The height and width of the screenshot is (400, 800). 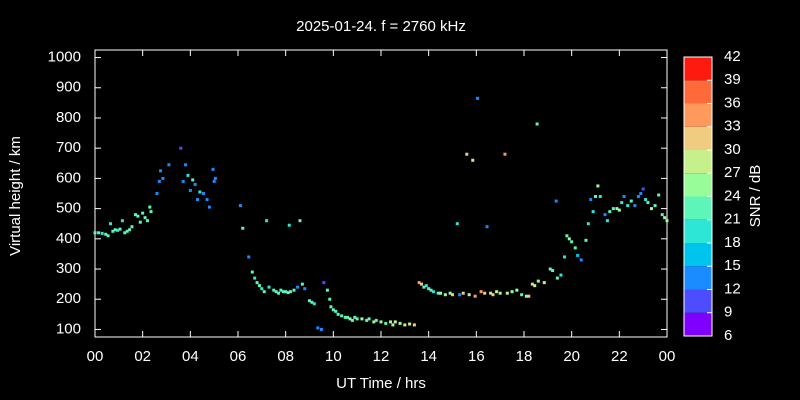 I want to click on y-tick-label: 1000, so click(x=64, y=57).